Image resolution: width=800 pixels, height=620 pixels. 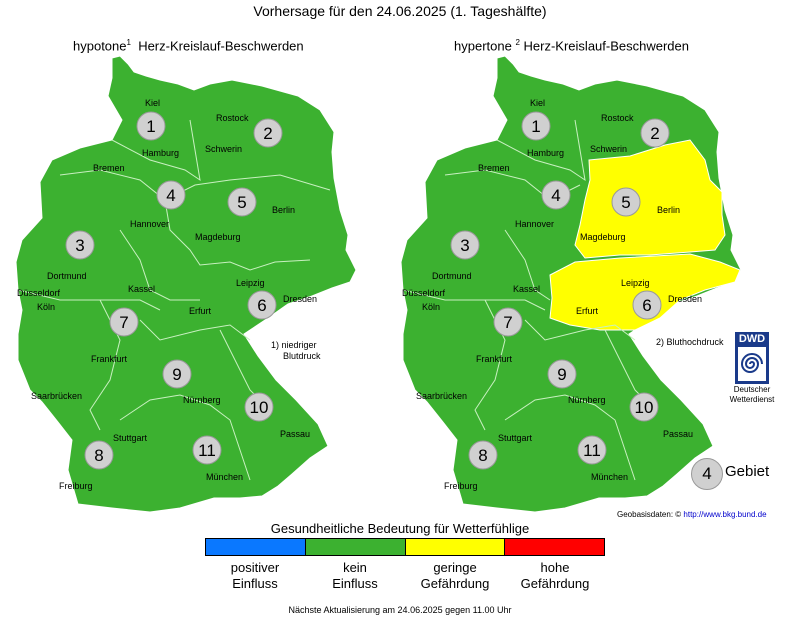 What do you see at coordinates (517, 42) in the screenshot?
I see `map-footnote-mark: 2` at bounding box center [517, 42].